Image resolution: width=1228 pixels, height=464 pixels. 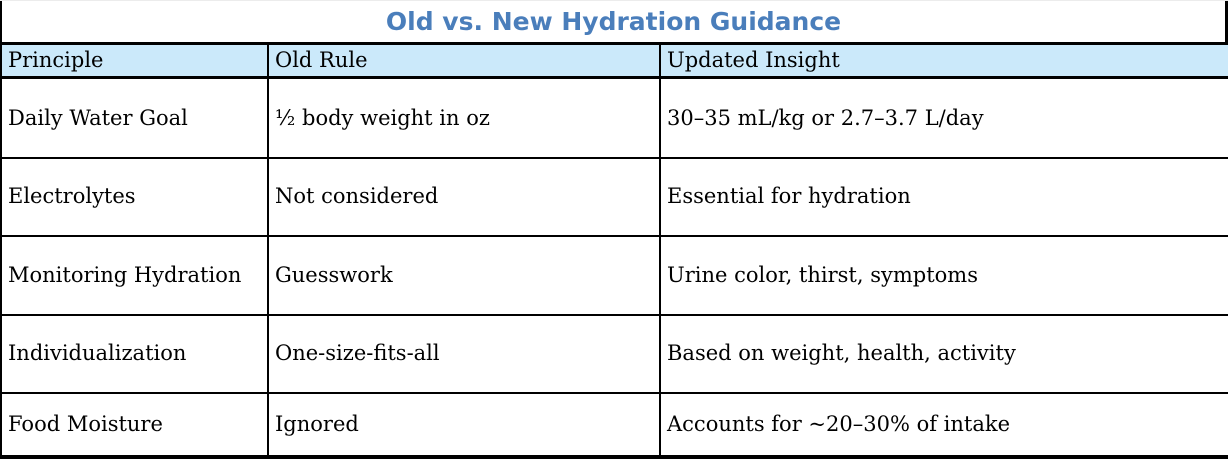 What do you see at coordinates (134, 117) in the screenshot?
I see `cell-principle: Daily Water Goal` at bounding box center [134, 117].